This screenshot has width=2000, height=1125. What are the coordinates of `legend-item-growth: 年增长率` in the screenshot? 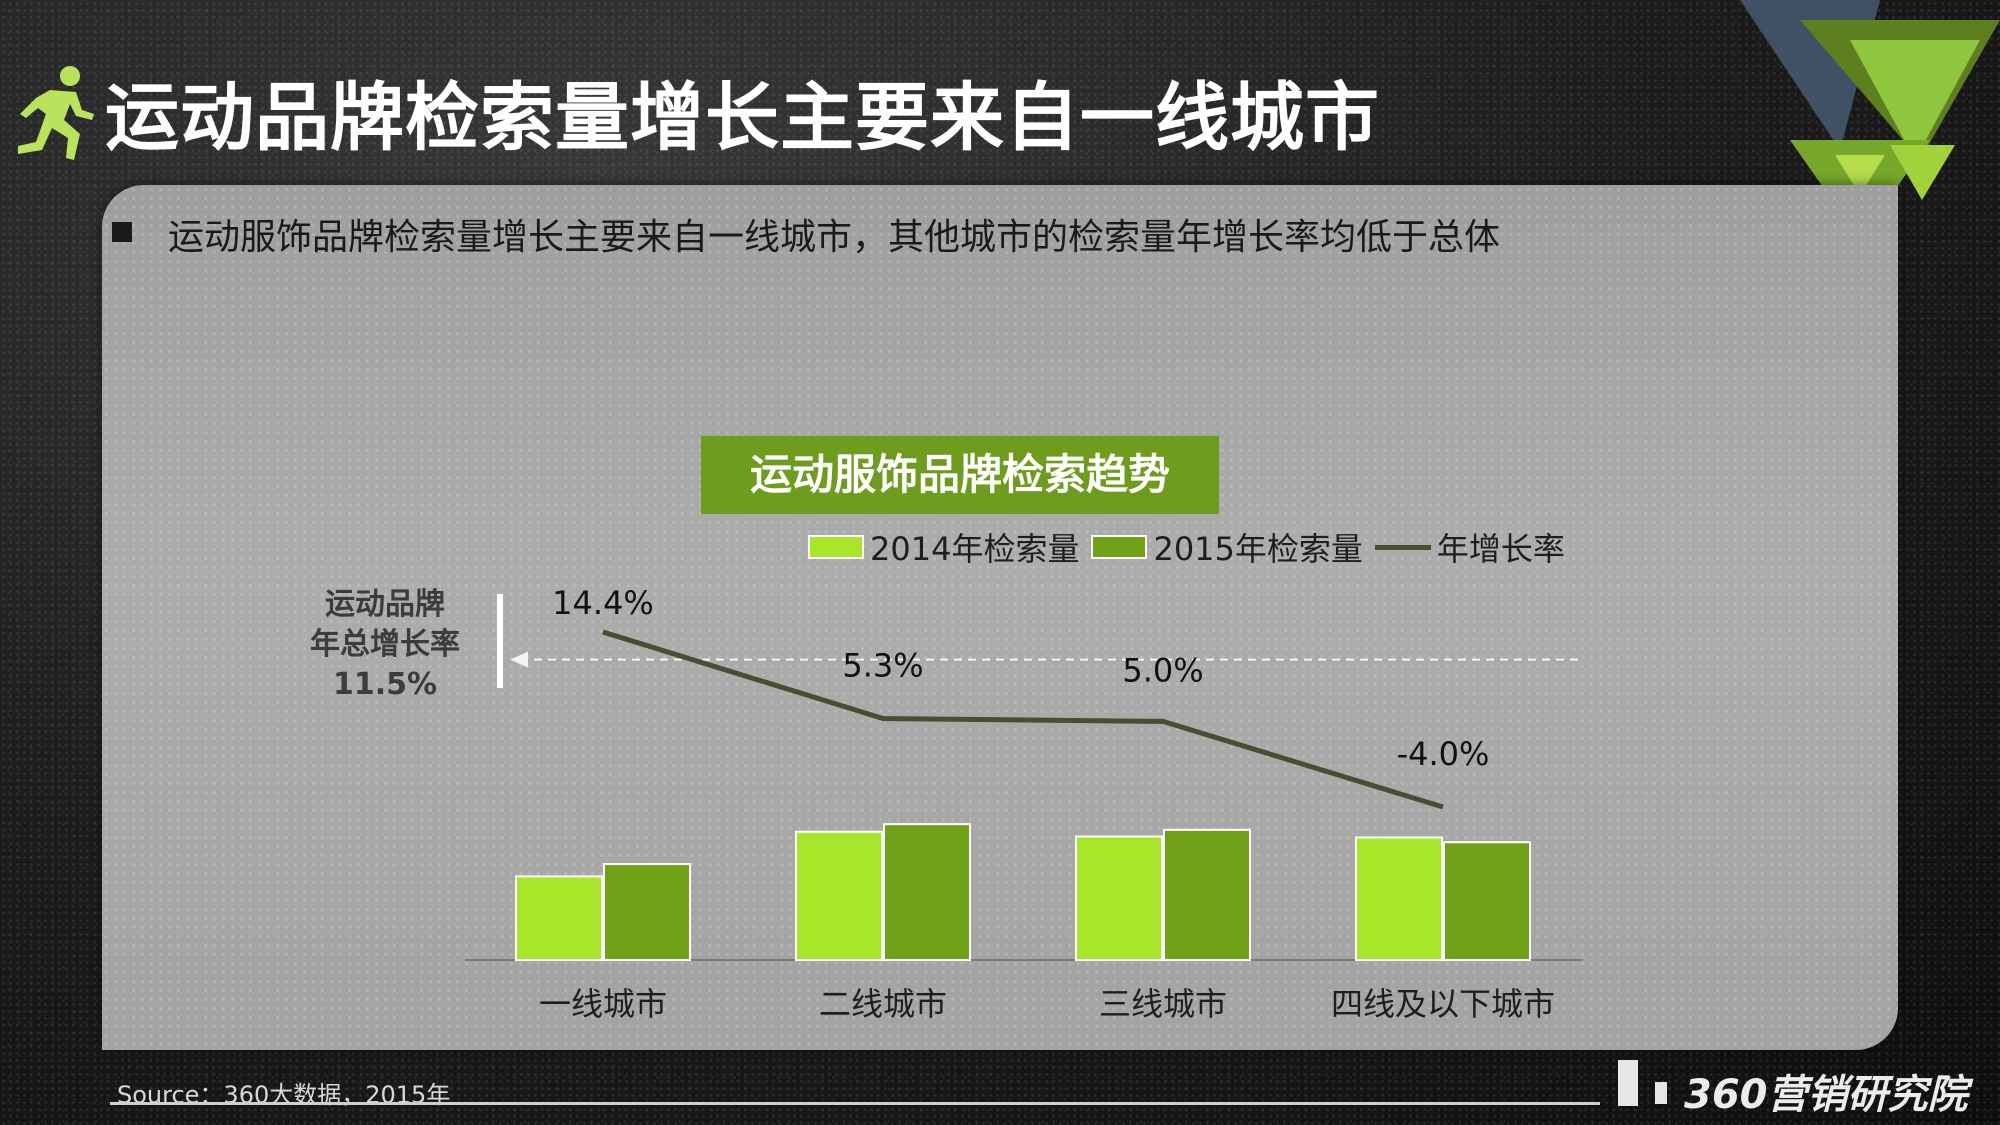 It's located at (1469, 547).